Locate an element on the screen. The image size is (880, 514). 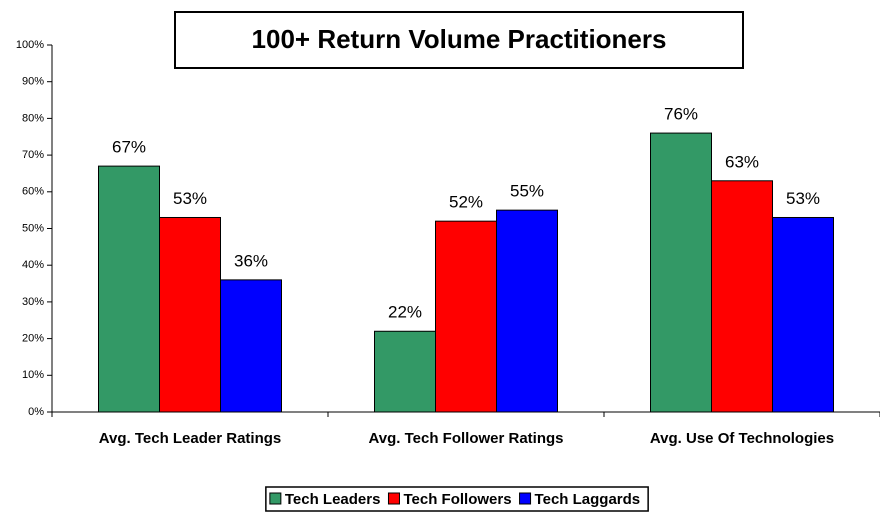
value-label: 67% is located at coordinates (129, 147).